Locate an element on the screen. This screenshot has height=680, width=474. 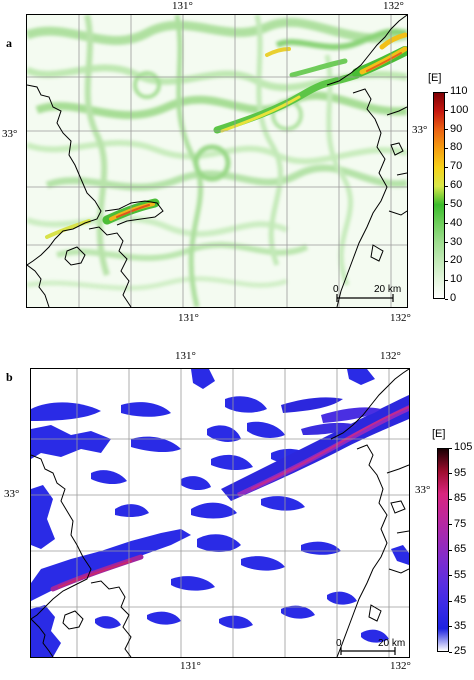
legend-tick-label: 100 is located at coordinates (459, 109).